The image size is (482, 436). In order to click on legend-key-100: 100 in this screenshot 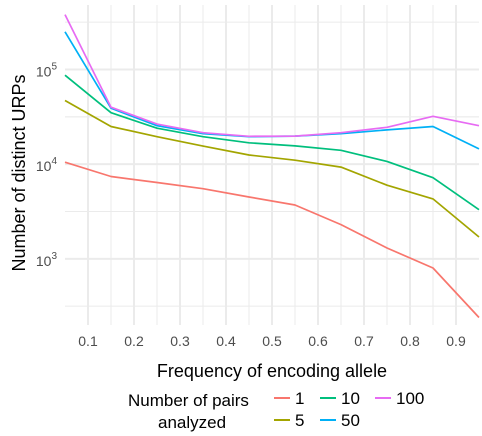, I will do `click(399, 398)`.